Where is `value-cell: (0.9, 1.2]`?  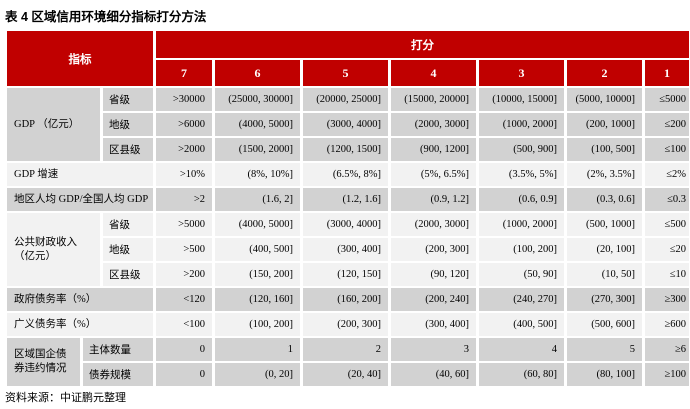
value-cell: (0.9, 1.2] is located at coordinates (433, 199).